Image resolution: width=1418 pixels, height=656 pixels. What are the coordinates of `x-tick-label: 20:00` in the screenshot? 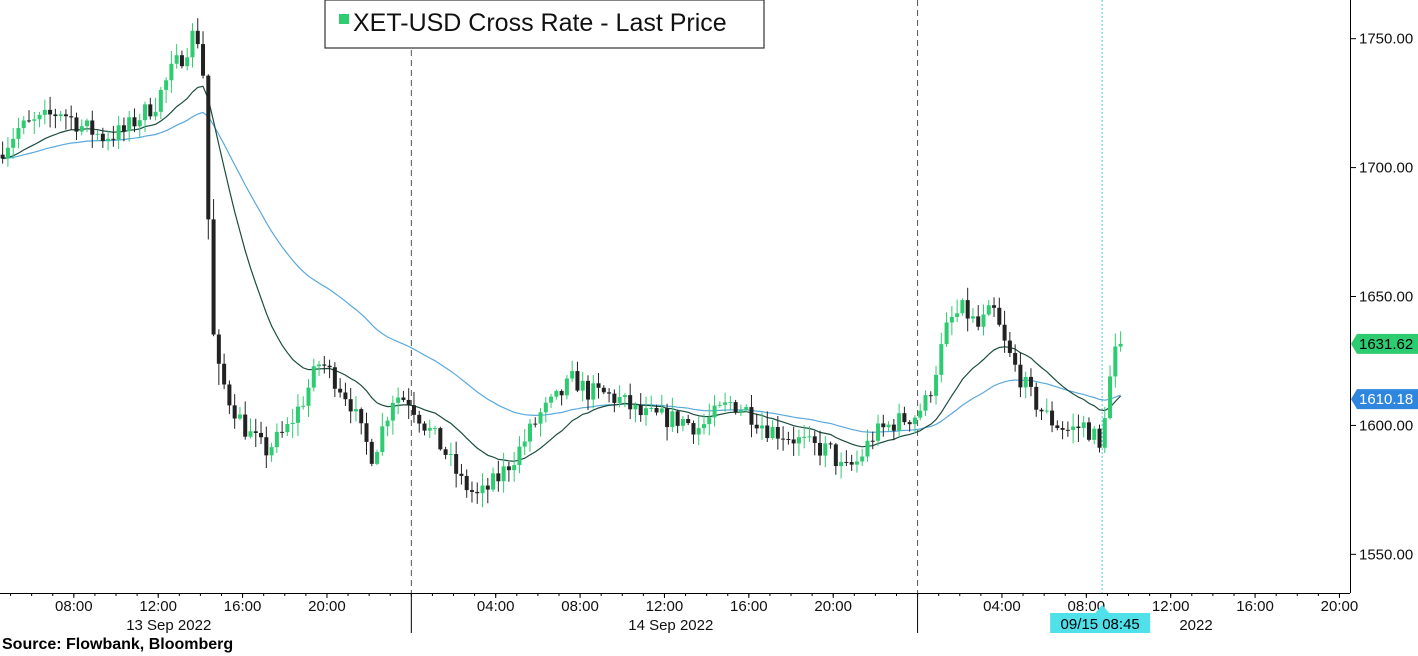 It's located at (833, 606).